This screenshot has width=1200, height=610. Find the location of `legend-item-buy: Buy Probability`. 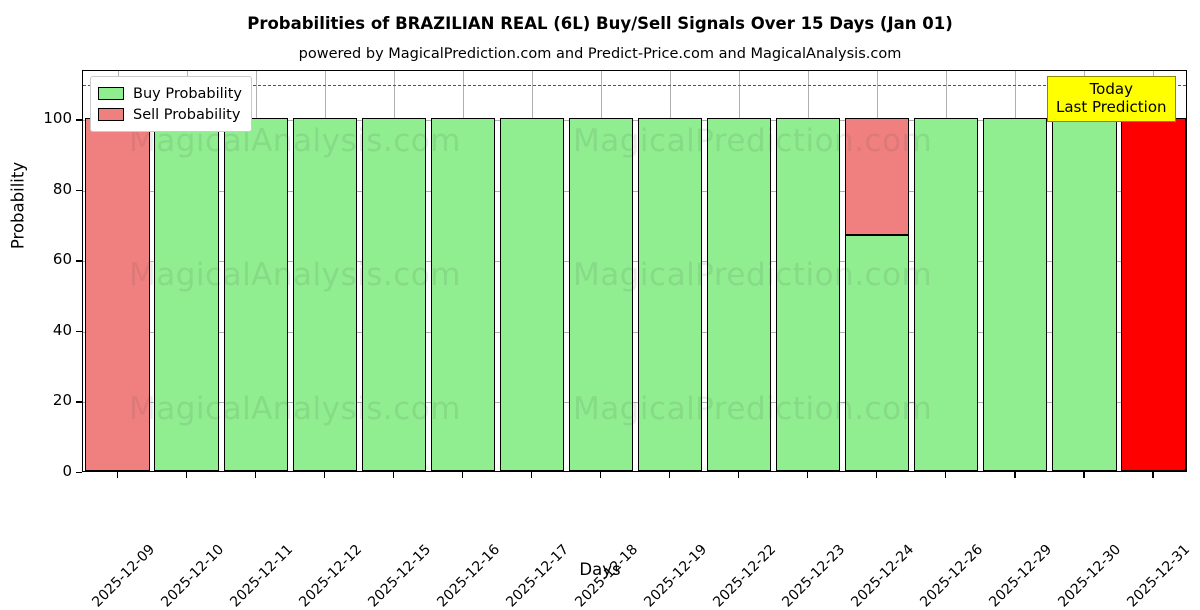

legend-item-buy: Buy Probability is located at coordinates (170, 93).